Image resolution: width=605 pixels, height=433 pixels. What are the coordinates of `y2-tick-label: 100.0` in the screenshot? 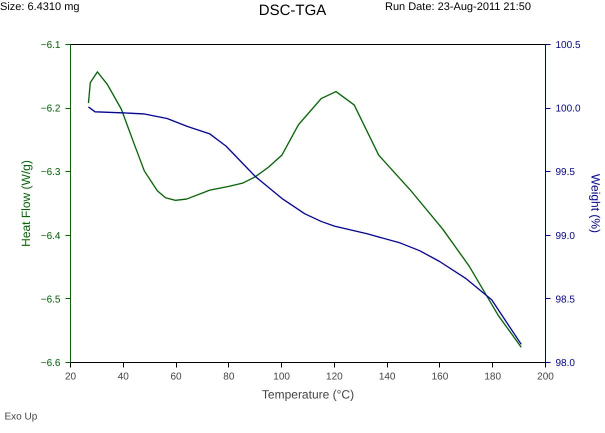 It's located at (568, 109).